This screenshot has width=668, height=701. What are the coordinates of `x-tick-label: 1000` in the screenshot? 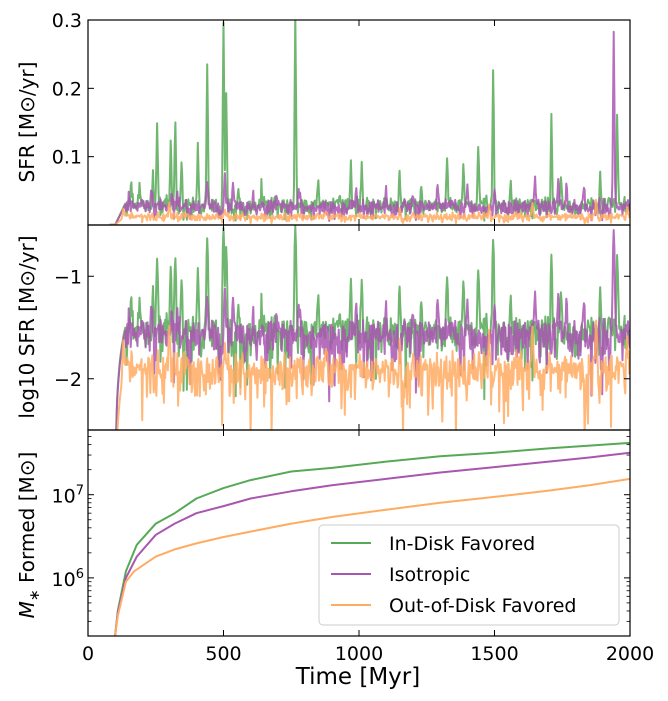 It's located at (359, 654).